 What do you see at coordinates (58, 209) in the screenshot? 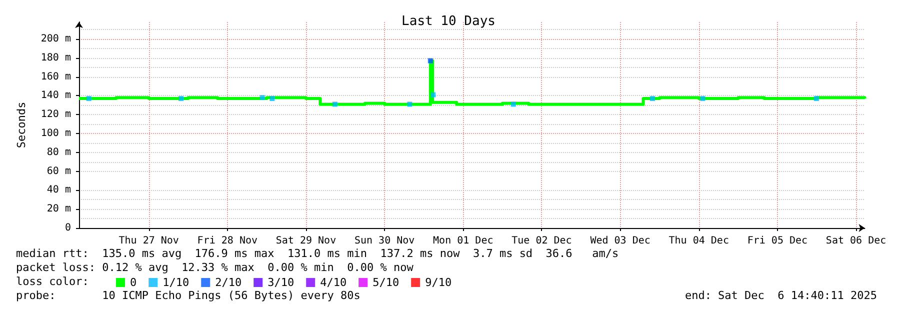
I see `y-tick-label: 20 m` at bounding box center [58, 209].